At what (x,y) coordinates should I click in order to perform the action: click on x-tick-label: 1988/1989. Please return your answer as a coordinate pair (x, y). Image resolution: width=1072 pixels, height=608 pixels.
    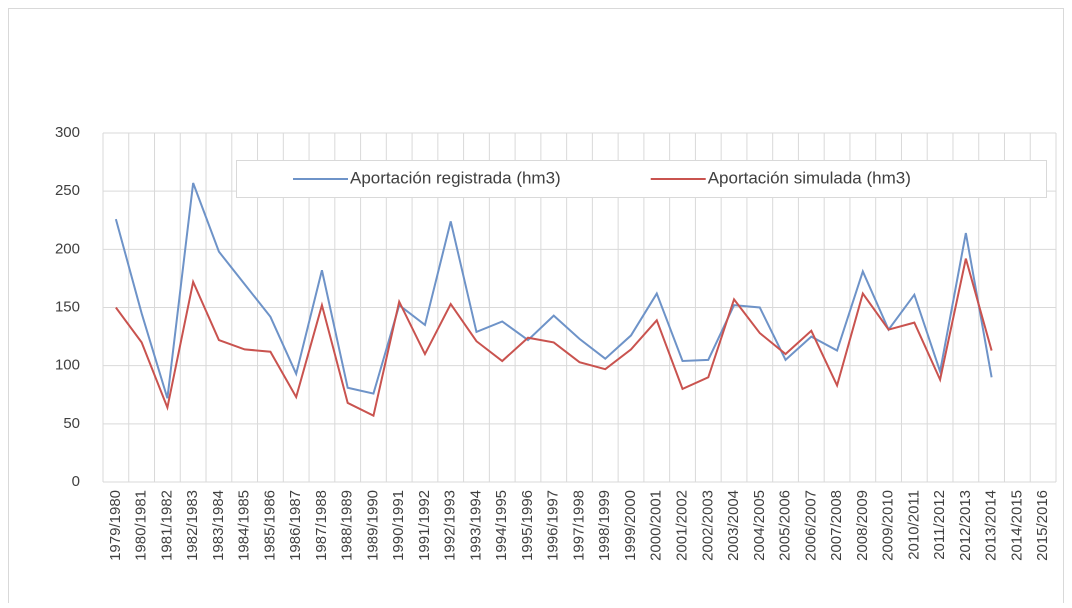
    Looking at the image, I should click on (347, 525).